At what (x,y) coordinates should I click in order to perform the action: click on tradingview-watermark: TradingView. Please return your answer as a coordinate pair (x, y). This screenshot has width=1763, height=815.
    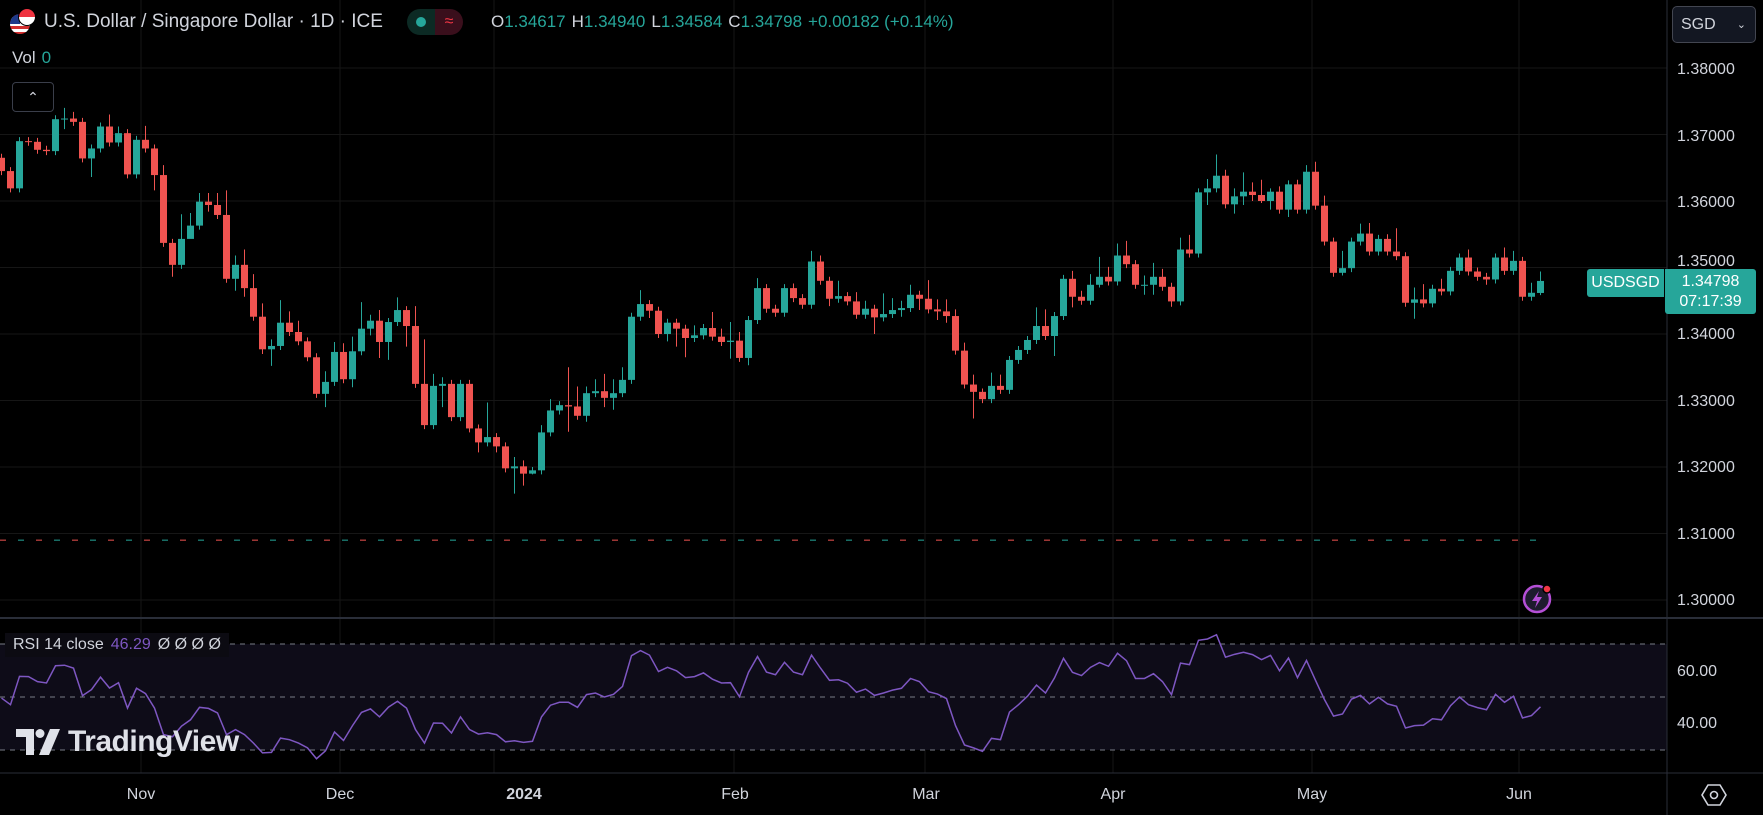
    Looking at the image, I should click on (127, 742).